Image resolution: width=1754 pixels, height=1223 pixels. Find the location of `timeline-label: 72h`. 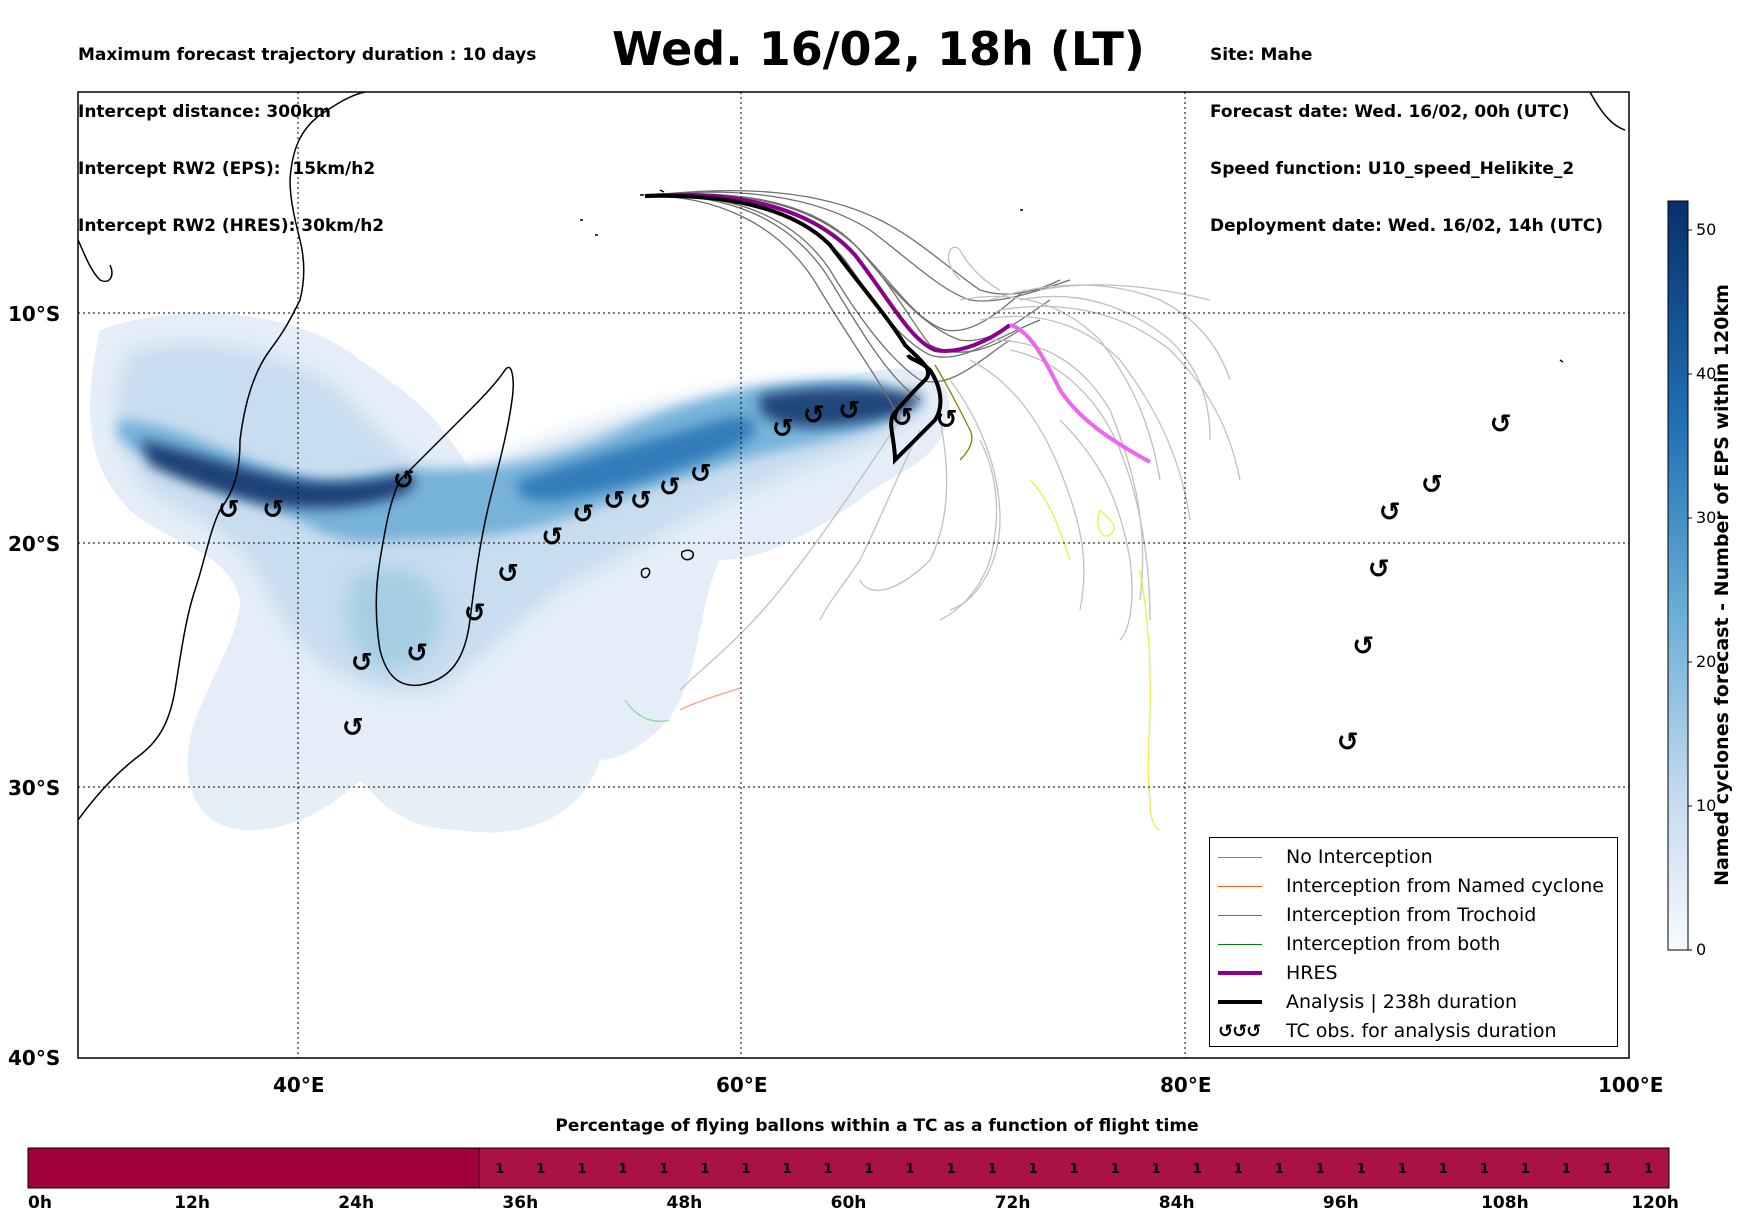

timeline-label: 72h is located at coordinates (1012, 1203).